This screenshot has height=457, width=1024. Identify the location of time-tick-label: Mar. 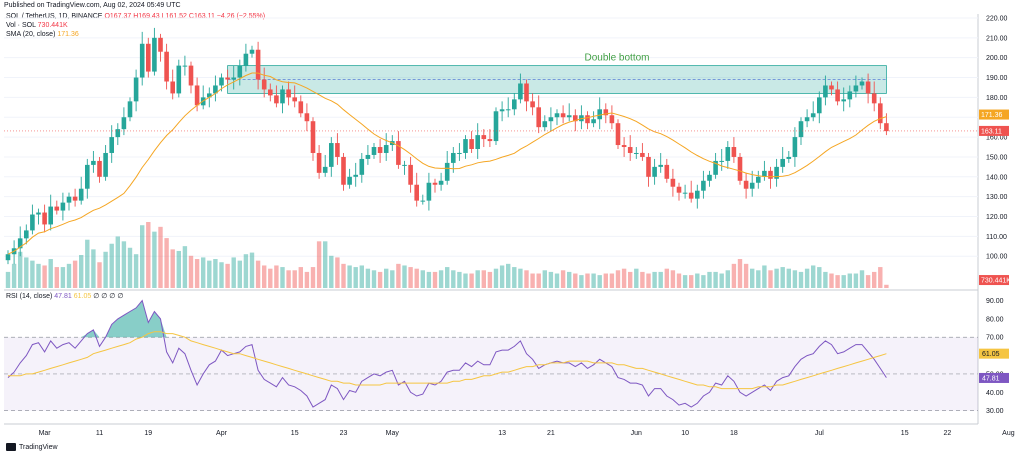
(45, 433).